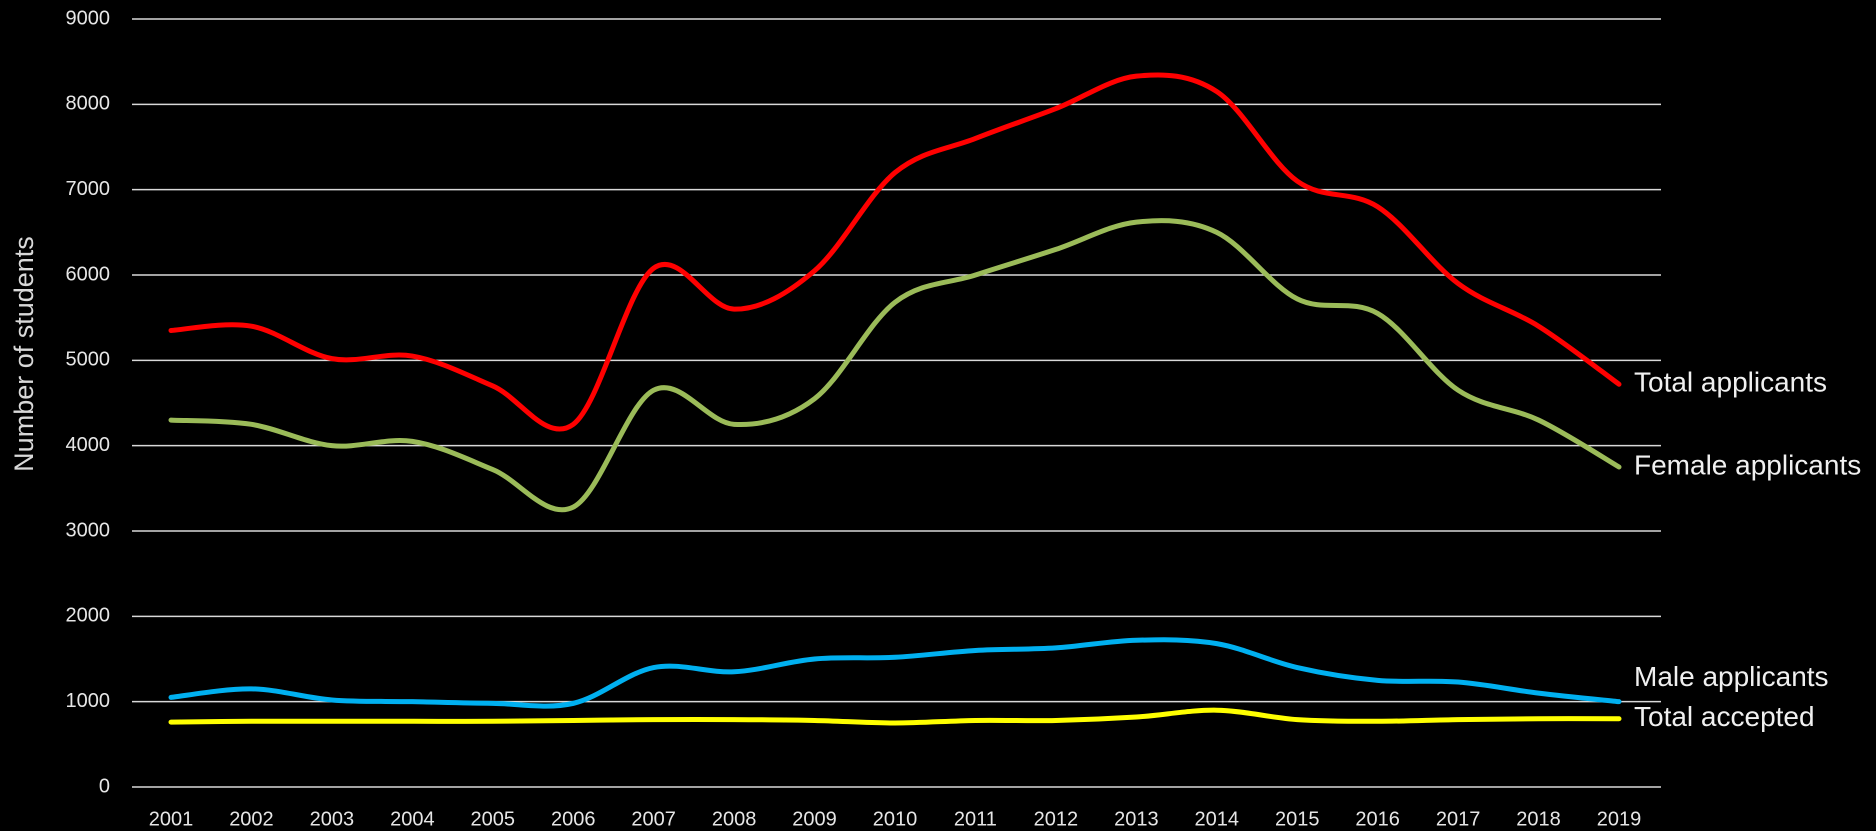 The image size is (1876, 831). What do you see at coordinates (88, 18) in the screenshot?
I see `y-tick-label: 9000` at bounding box center [88, 18].